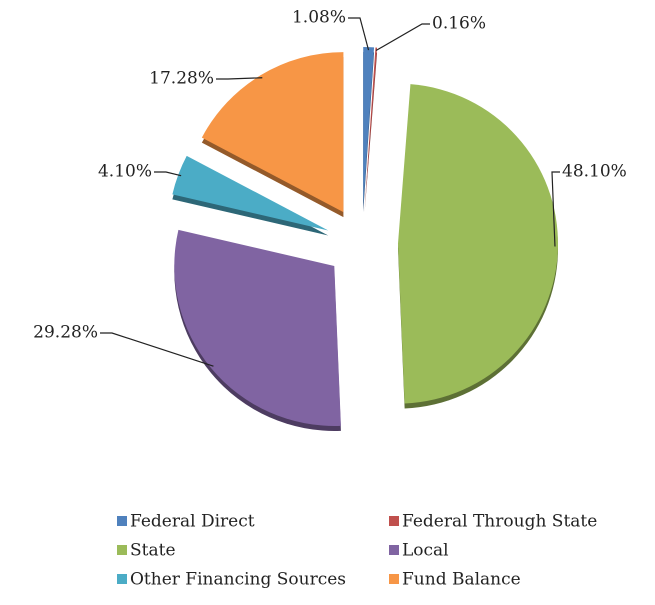  Describe the element at coordinates (192, 522) in the screenshot. I see `legend-label: Federal Direct` at that location.